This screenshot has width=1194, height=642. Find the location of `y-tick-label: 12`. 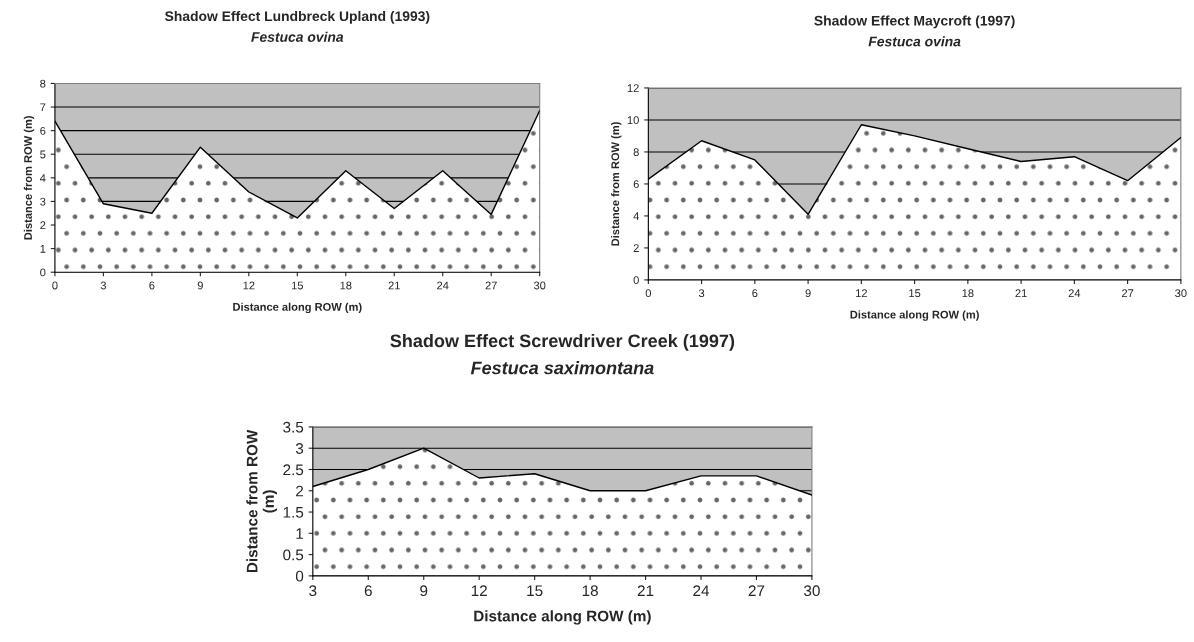

y-tick-label: 12 is located at coordinates (633, 88).